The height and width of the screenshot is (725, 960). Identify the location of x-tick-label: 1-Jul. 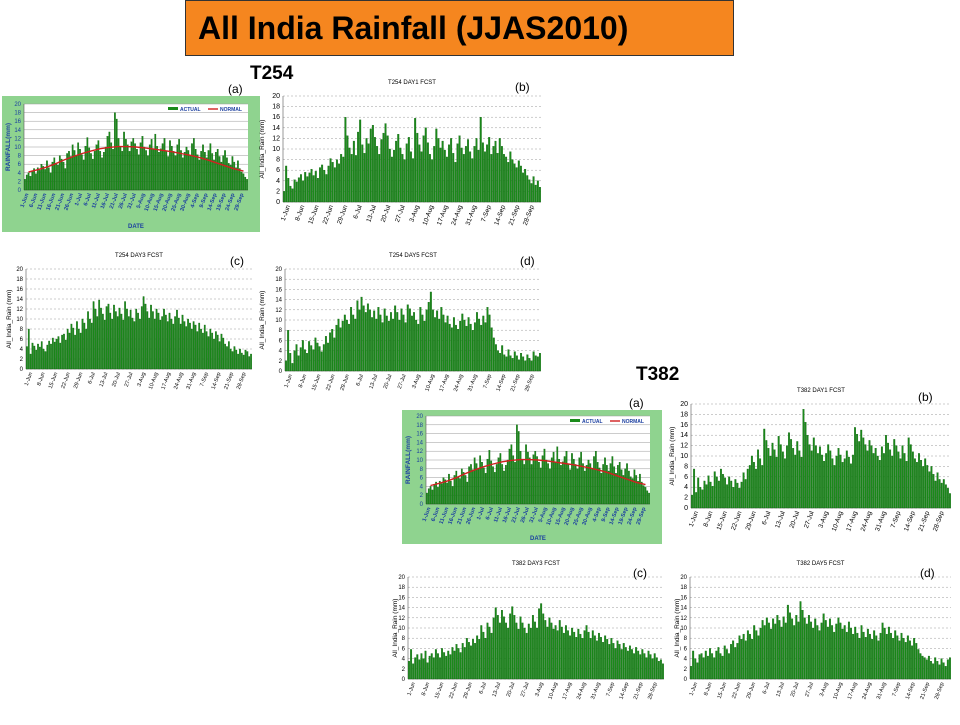
(79, 199).